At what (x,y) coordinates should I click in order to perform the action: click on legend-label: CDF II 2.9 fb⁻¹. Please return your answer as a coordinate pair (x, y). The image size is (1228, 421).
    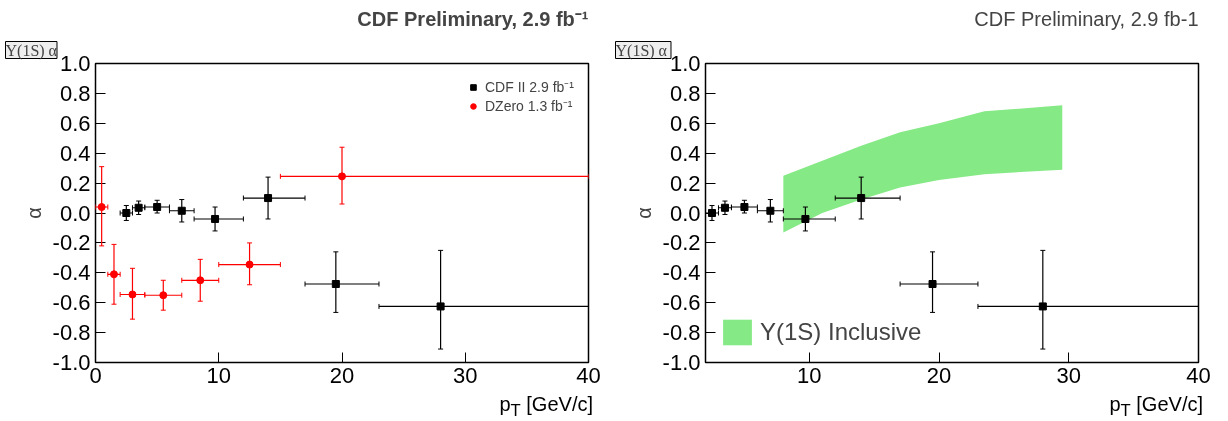
    Looking at the image, I should click on (529, 87).